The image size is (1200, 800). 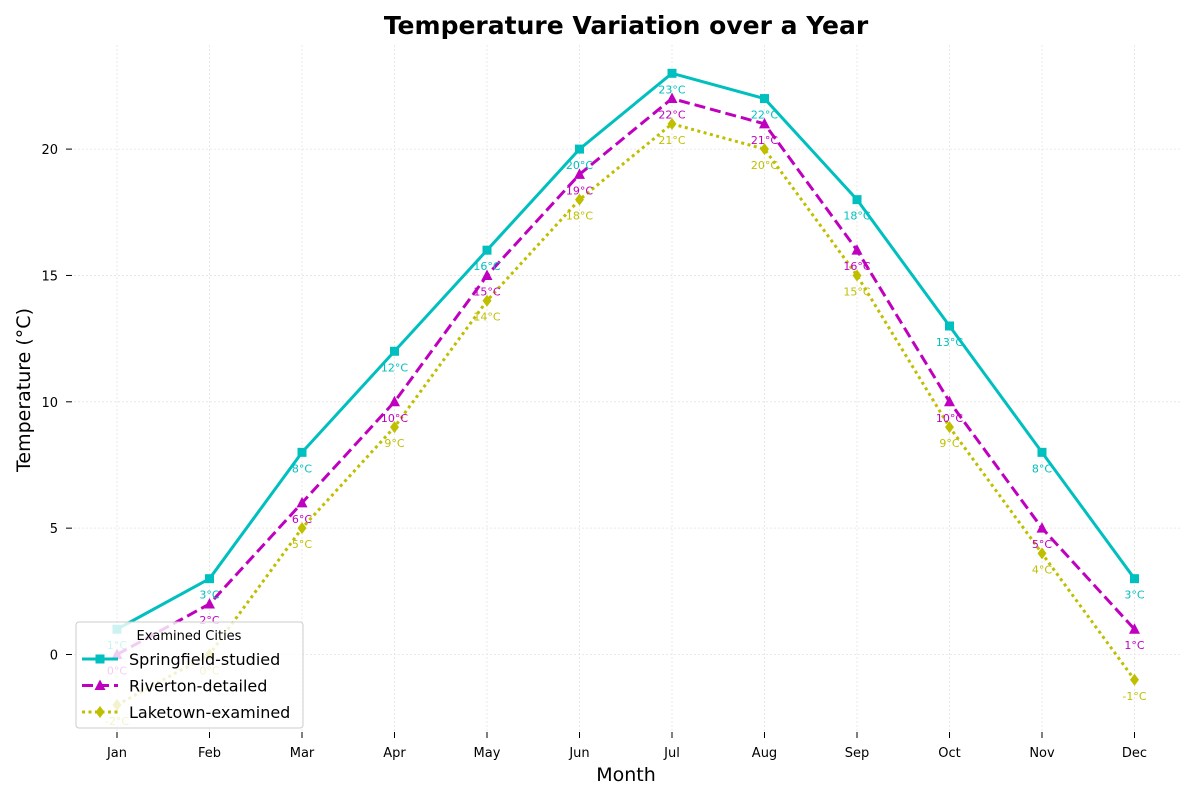 What do you see at coordinates (857, 753) in the screenshot?
I see `x-tick-label: Sep` at bounding box center [857, 753].